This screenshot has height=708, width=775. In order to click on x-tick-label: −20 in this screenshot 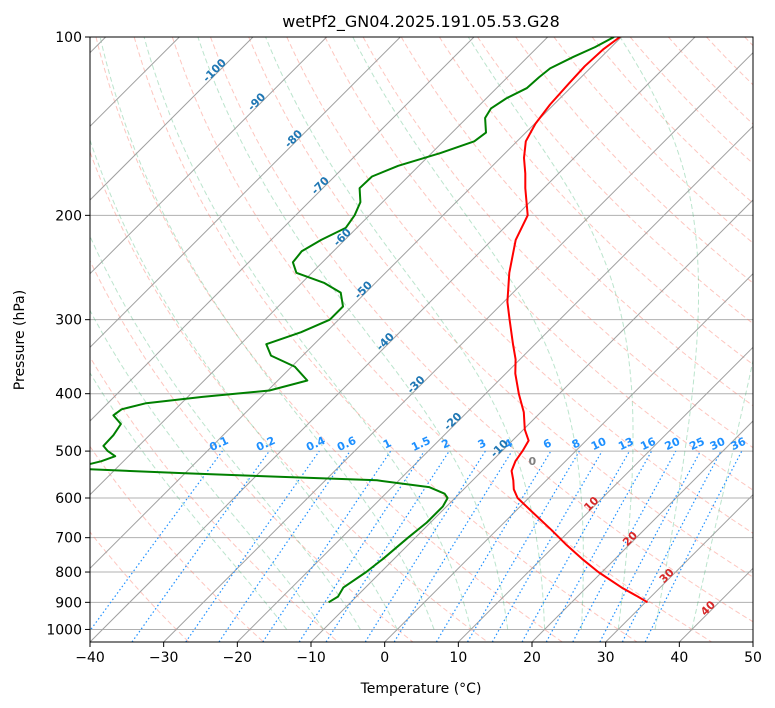, I will do `click(238, 658)`.